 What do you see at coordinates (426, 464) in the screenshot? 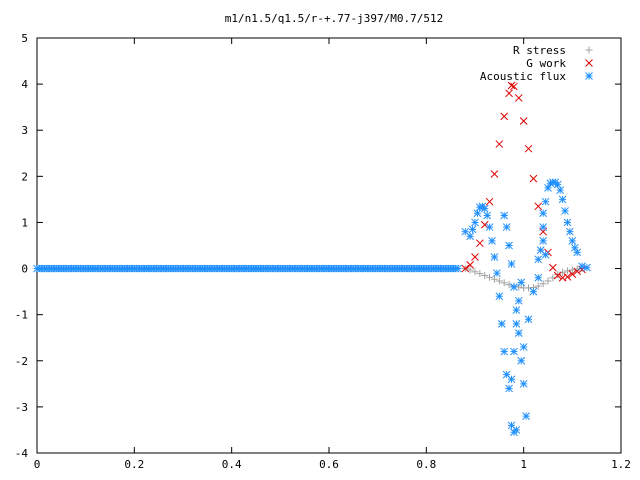
I see `x-tick-label: 0.8` at bounding box center [426, 464].